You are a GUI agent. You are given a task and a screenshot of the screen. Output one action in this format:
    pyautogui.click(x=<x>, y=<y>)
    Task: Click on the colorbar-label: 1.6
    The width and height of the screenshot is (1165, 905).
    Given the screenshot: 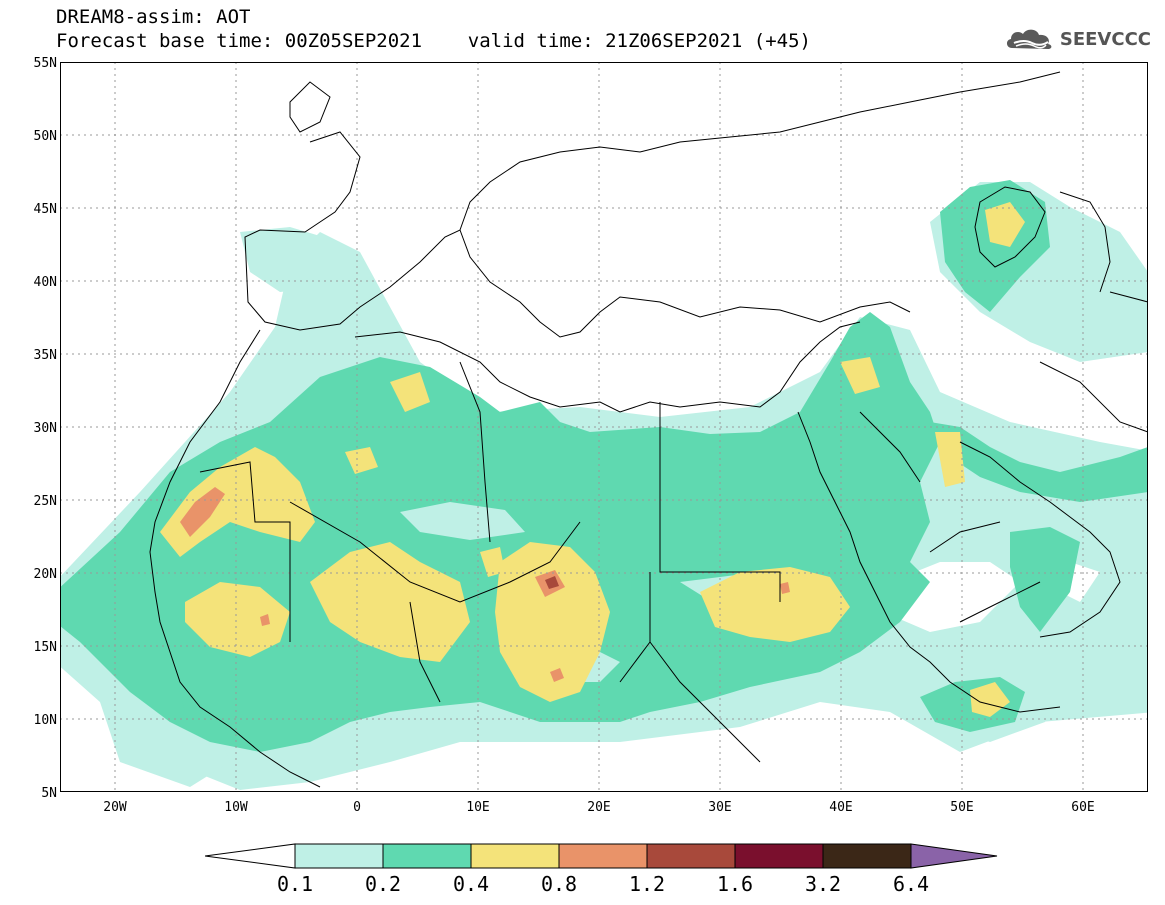 What is the action you would take?
    pyautogui.click(x=735, y=884)
    